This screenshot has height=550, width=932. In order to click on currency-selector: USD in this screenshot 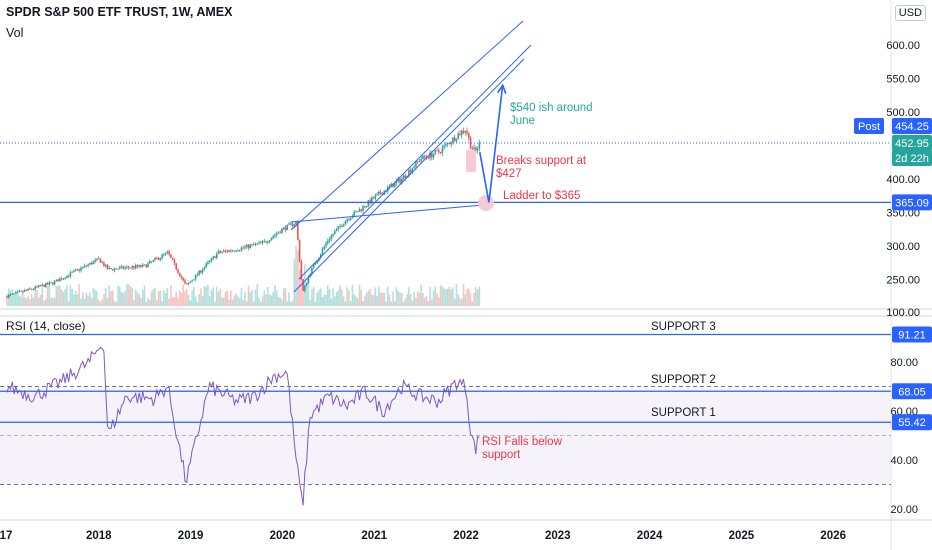, I will do `click(910, 13)`.